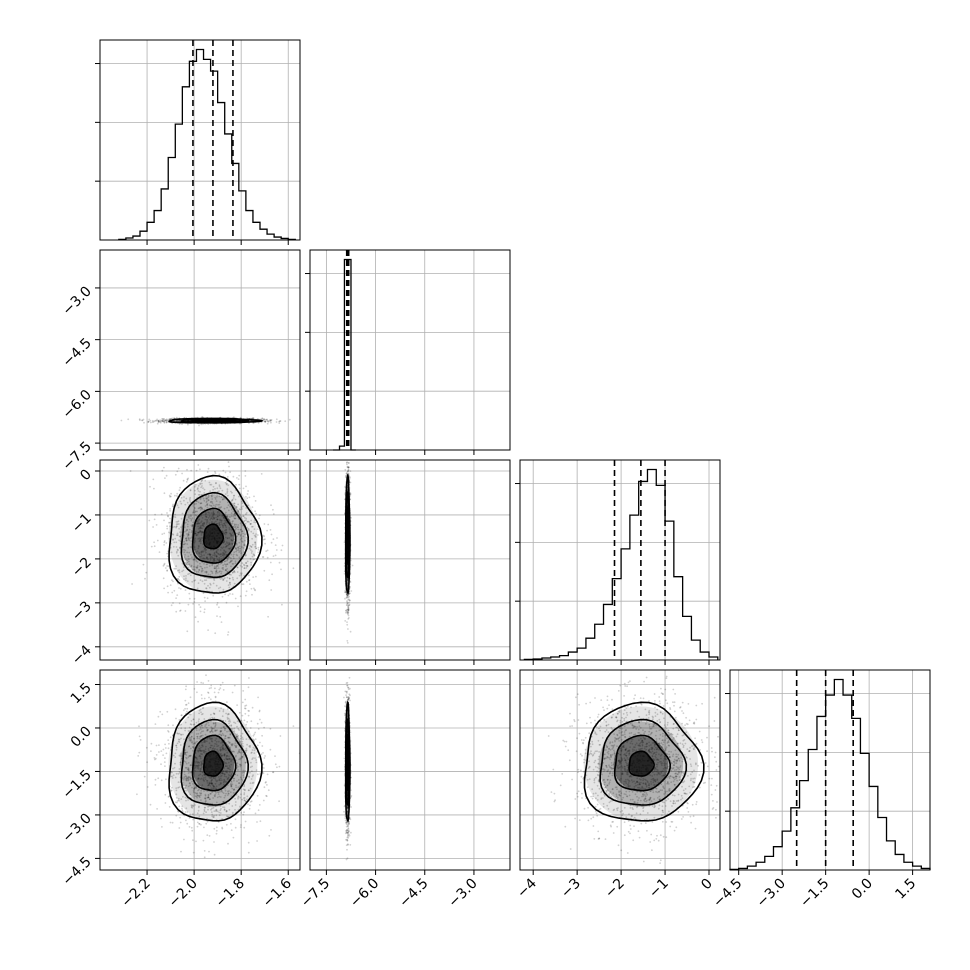 Image resolution: width=970 pixels, height=970 pixels. What do you see at coordinates (200, 560) in the screenshot?
I see `panel-content` at bounding box center [200, 560].